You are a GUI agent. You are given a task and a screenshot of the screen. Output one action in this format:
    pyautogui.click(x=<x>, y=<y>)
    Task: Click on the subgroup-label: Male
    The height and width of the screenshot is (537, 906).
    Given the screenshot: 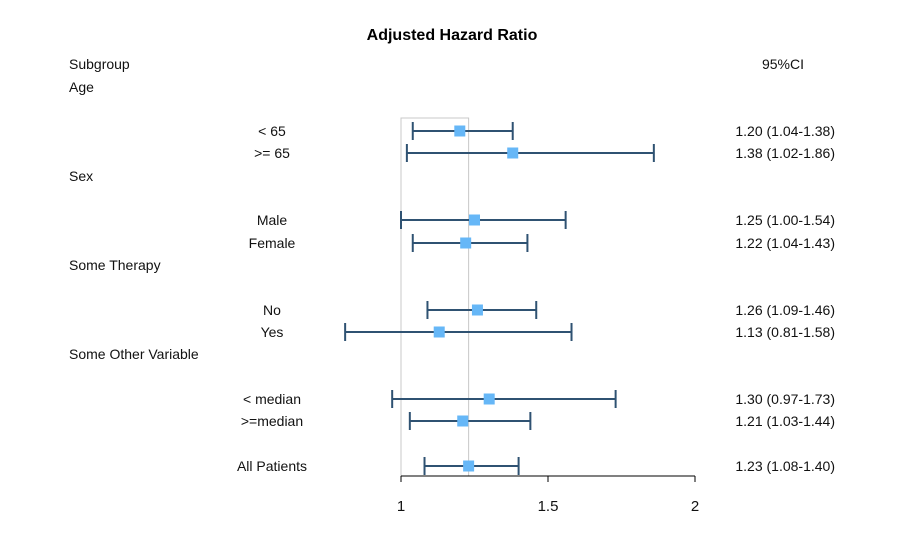 What is the action you would take?
    pyautogui.click(x=272, y=220)
    